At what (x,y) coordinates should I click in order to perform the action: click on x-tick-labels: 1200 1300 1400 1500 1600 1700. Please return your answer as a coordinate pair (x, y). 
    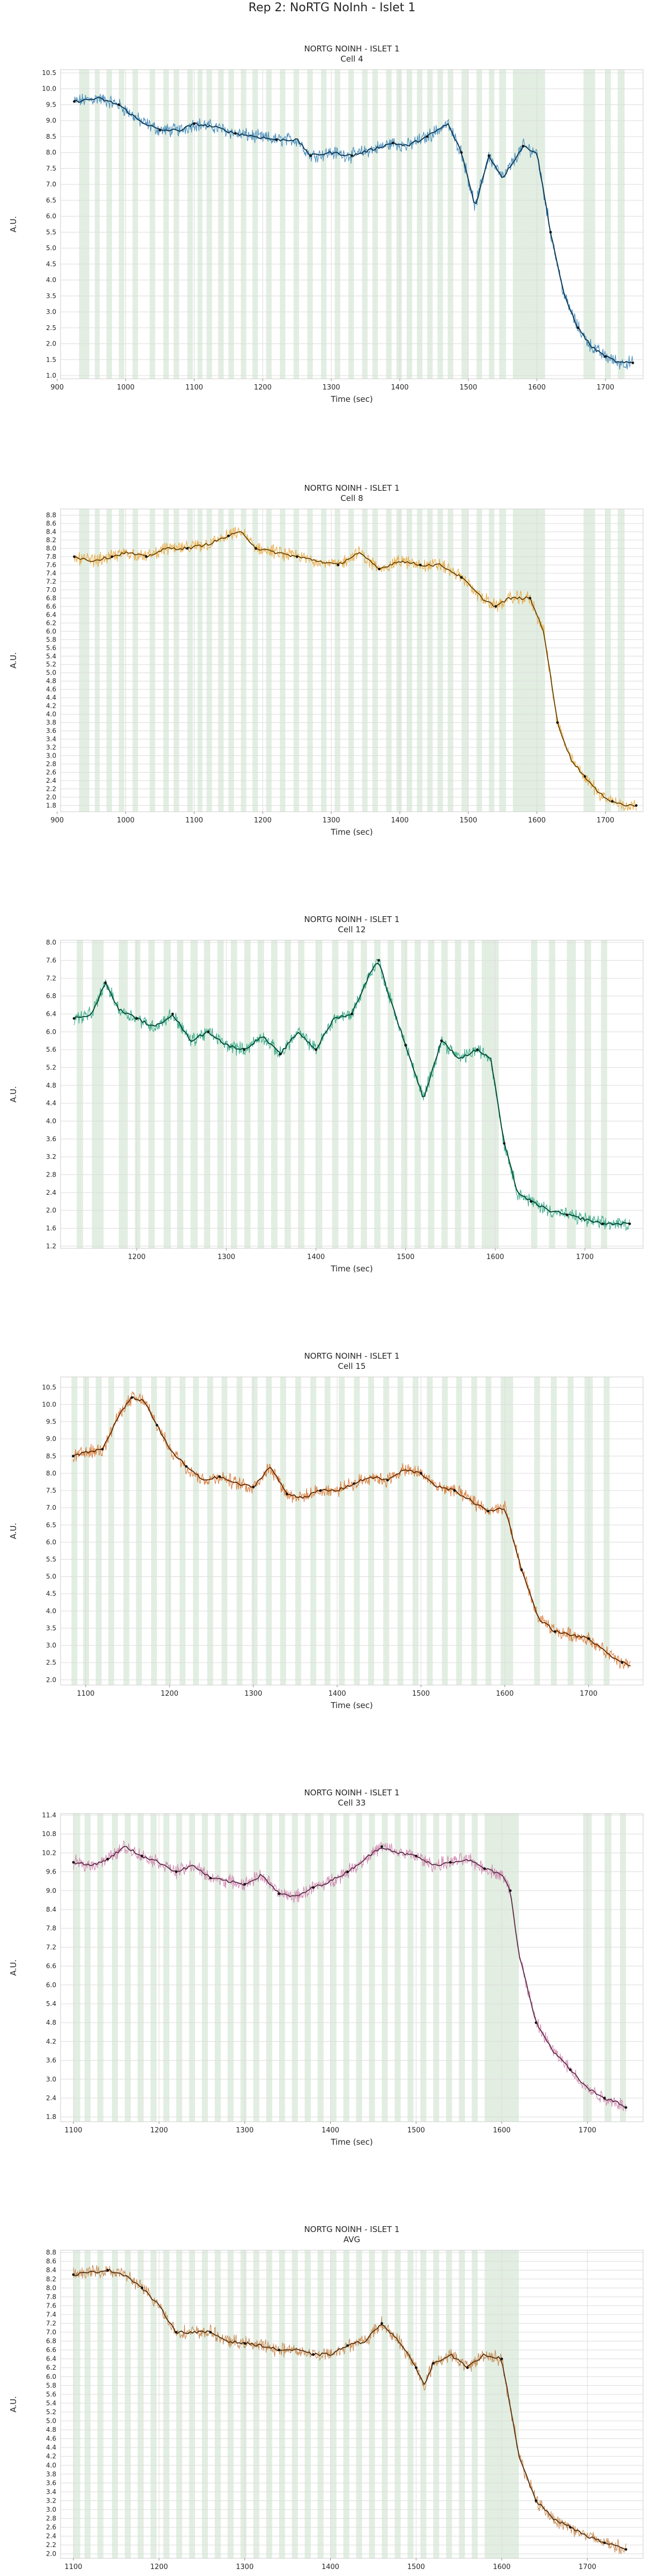
    Looking at the image, I should click on (361, 1254).